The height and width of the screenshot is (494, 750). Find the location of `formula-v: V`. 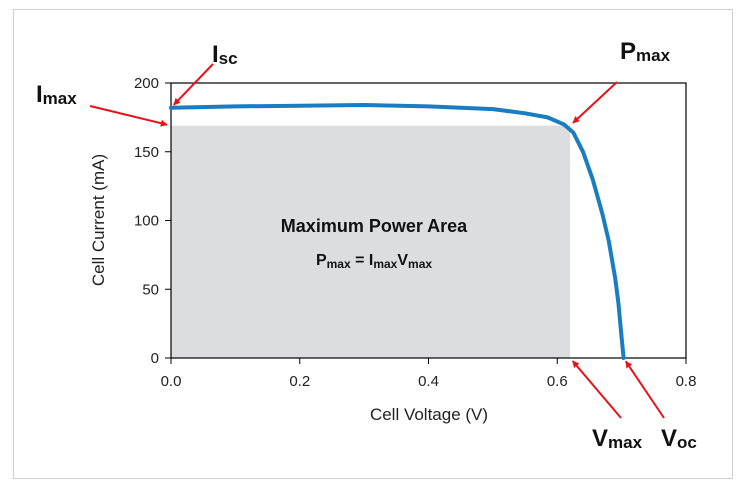

formula-v: V is located at coordinates (402, 260).